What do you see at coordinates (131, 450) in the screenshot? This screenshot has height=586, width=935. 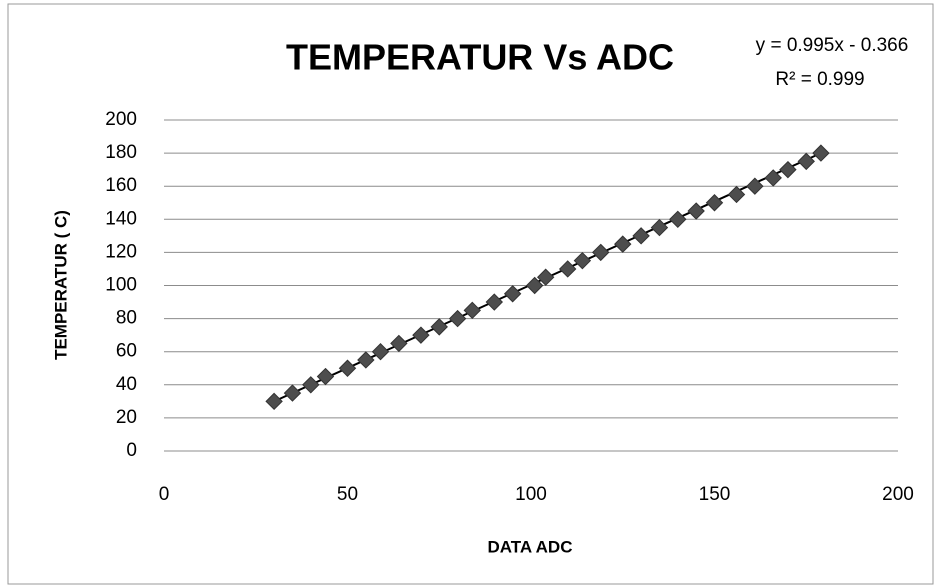 I see `y-tick-label: 0` at bounding box center [131, 450].